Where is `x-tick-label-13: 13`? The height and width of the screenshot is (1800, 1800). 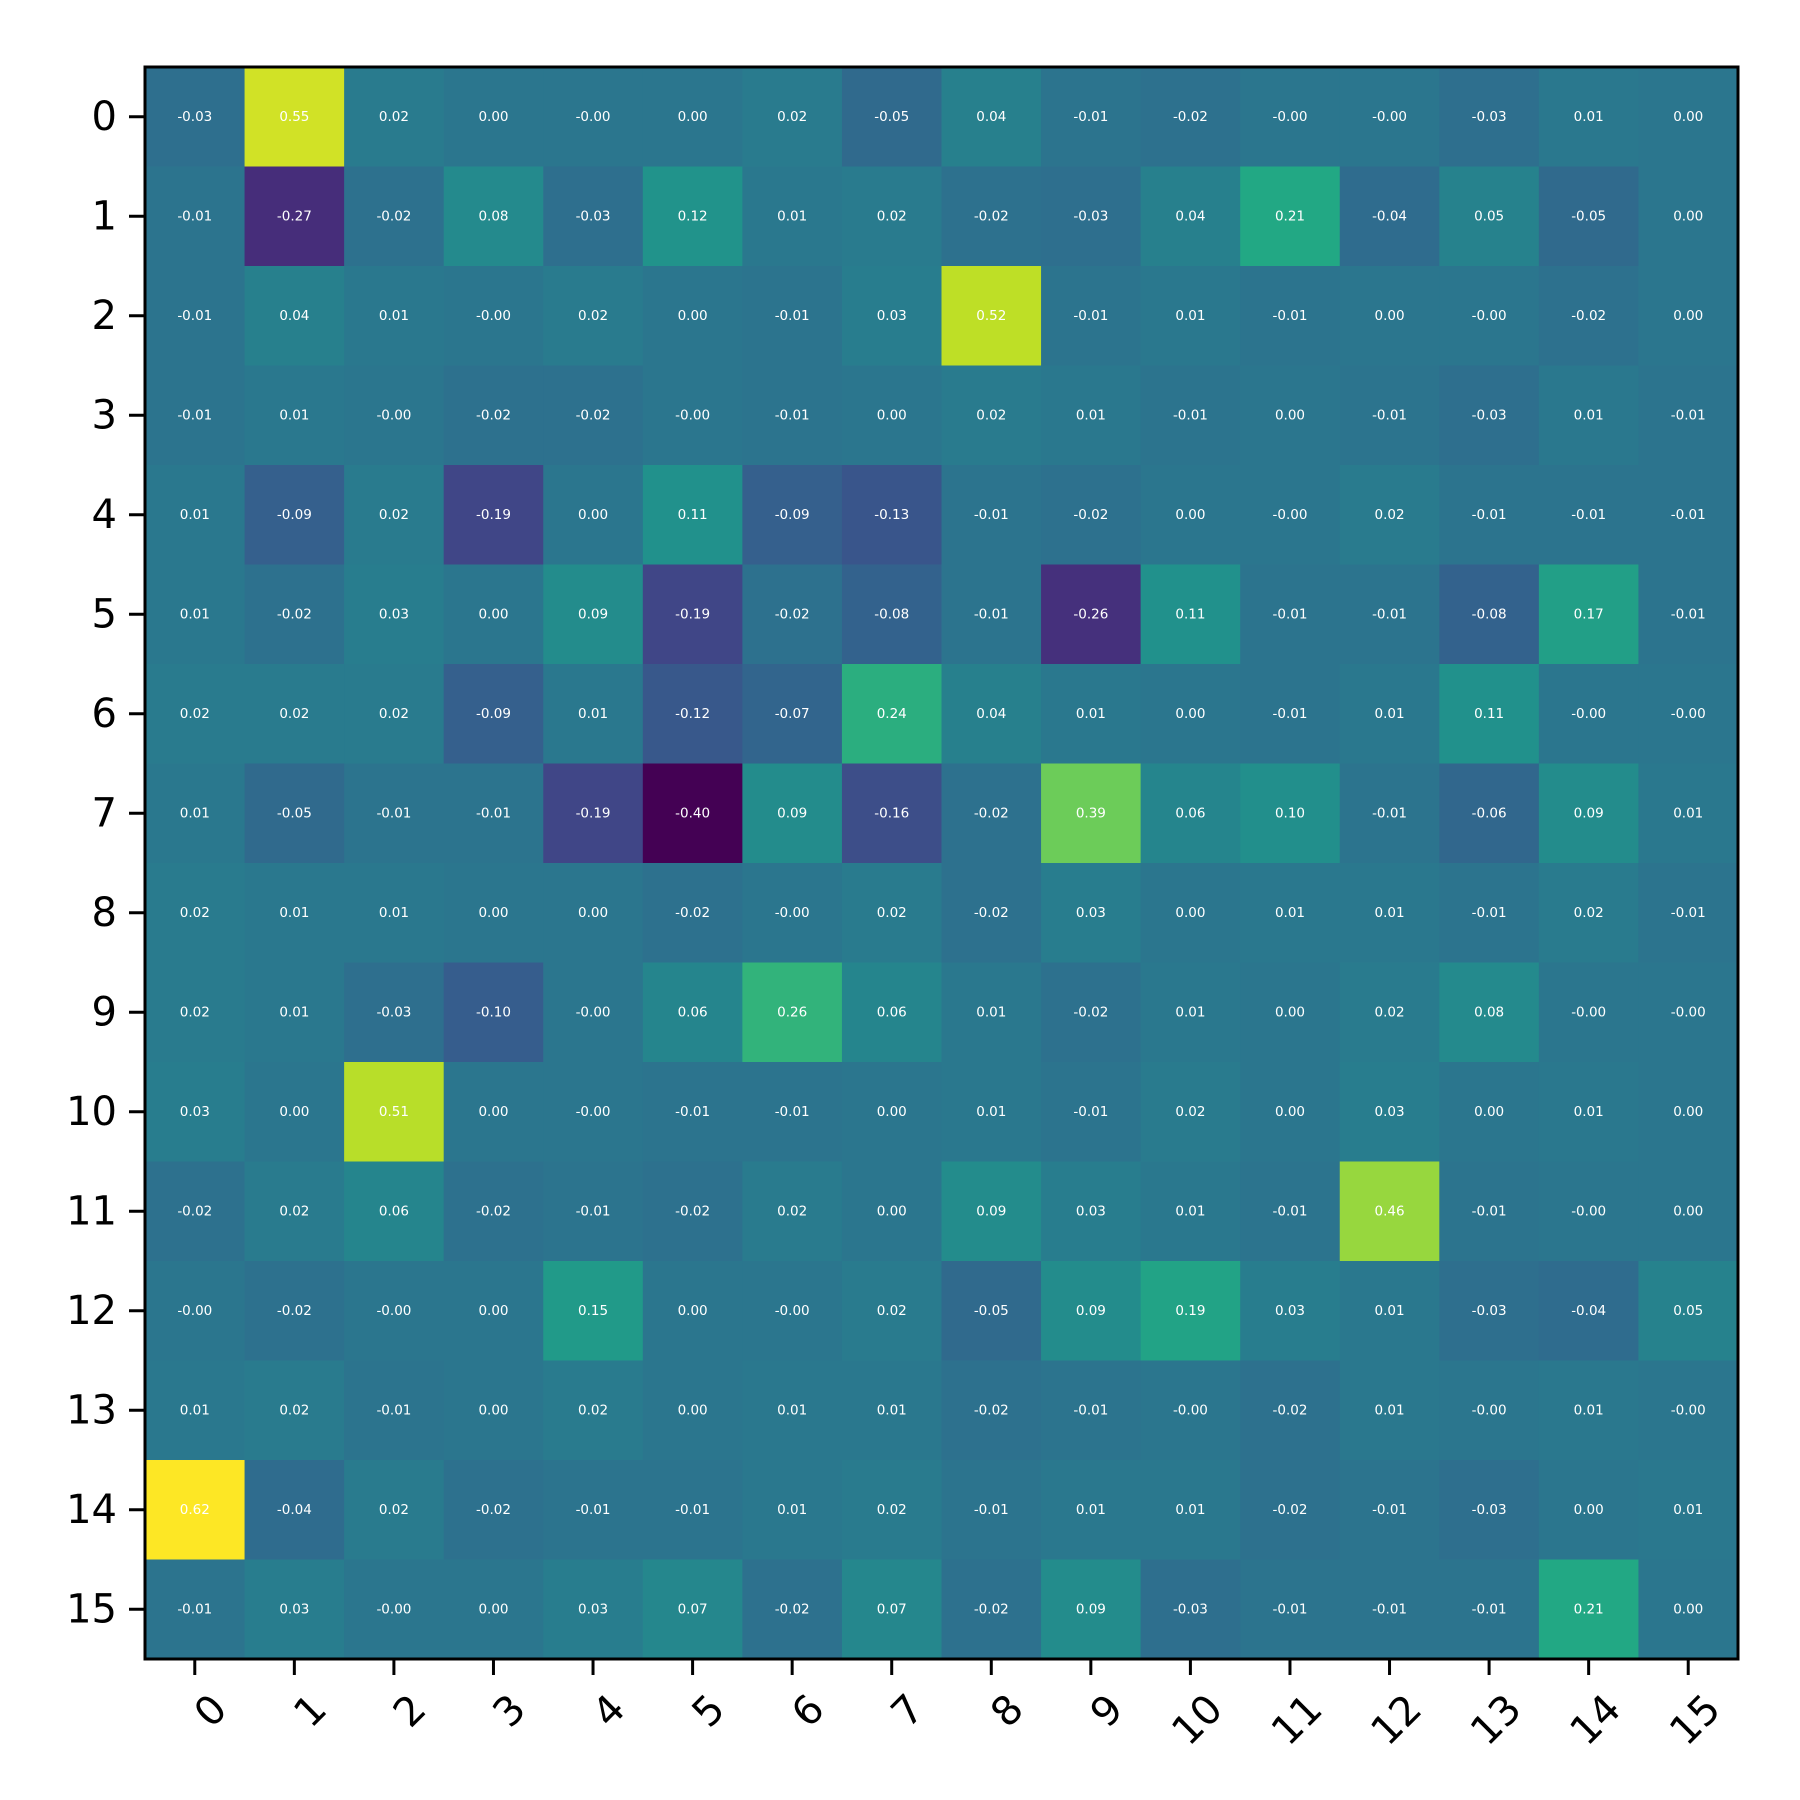
x-tick-label-13: 13 is located at coordinates (1496, 1720).